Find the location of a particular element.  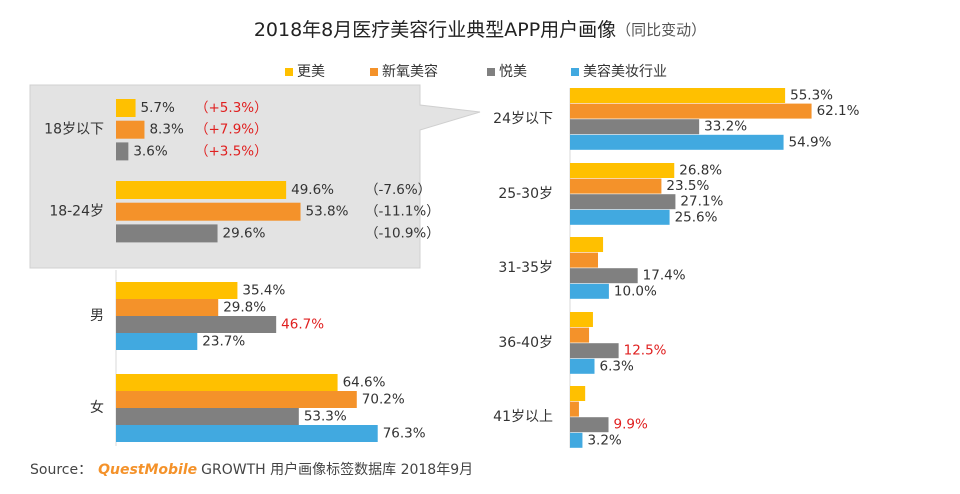

legend-label: 美容美妆行业 is located at coordinates (625, 71).